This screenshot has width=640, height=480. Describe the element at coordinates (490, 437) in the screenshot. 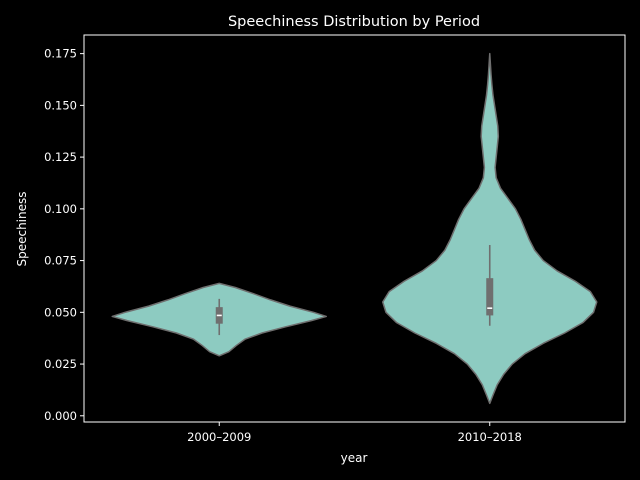

I see `x-tick-label-1: 2010–2018` at that location.